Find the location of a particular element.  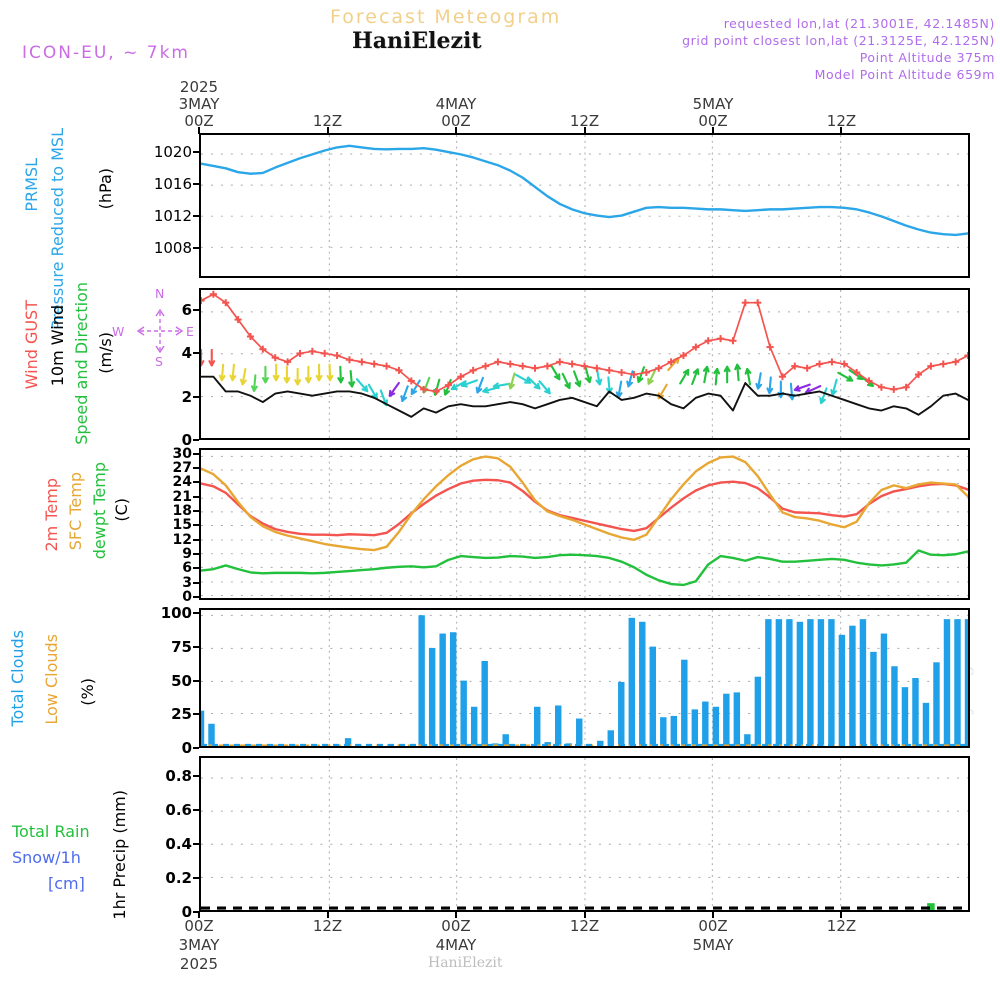

y-tick-label: 15 is located at coordinates (182, 525).